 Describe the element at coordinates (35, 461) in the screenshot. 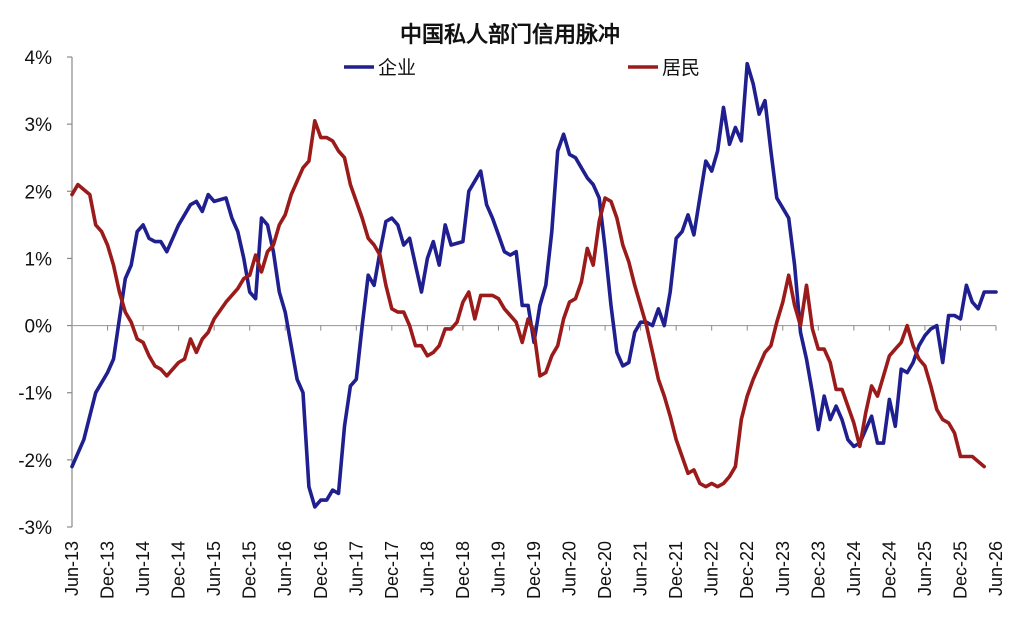

I see `y-tick-label: -2%` at that location.